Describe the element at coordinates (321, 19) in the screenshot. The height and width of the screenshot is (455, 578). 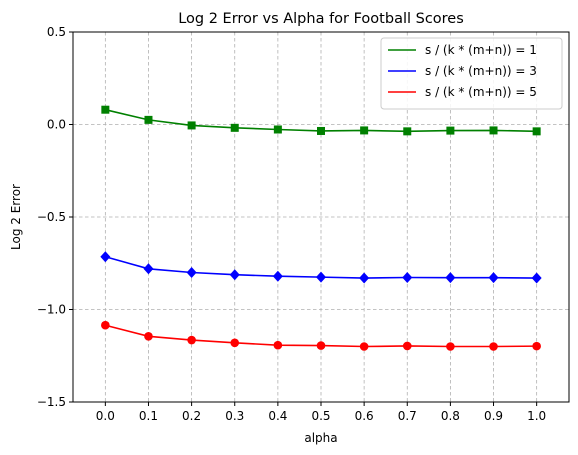
I see `chart-title: Log 2 Error vs Alpha for Football Scores` at that location.